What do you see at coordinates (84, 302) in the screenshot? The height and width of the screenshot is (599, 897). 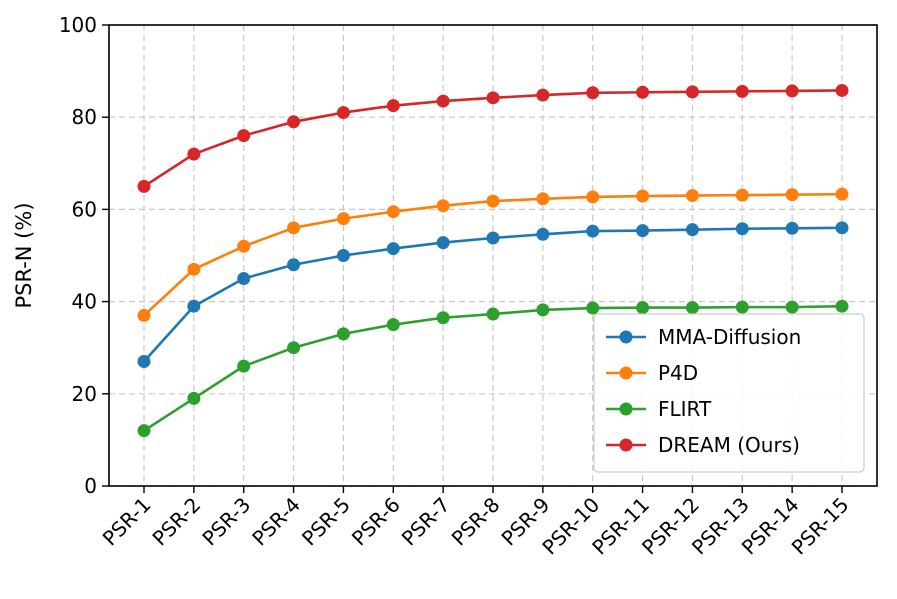 I see `y-tick-label: 40` at bounding box center [84, 302].